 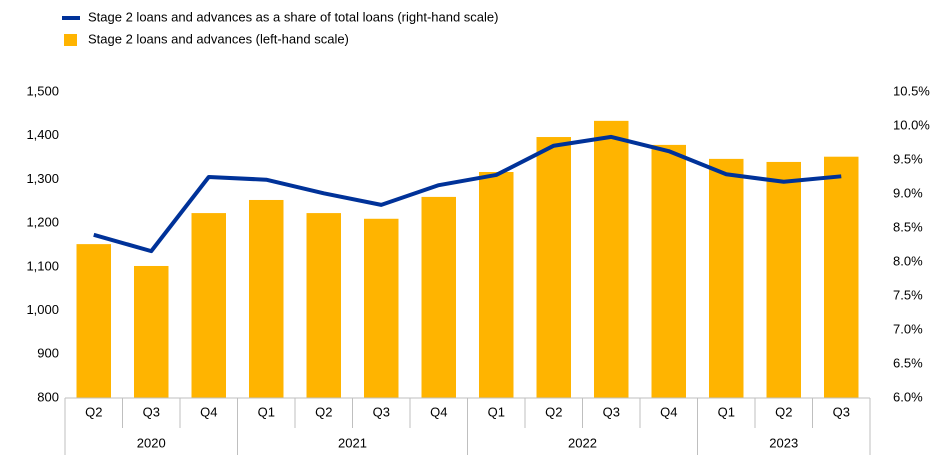 What do you see at coordinates (48, 396) in the screenshot?
I see `y-tick-label: 800` at bounding box center [48, 396].